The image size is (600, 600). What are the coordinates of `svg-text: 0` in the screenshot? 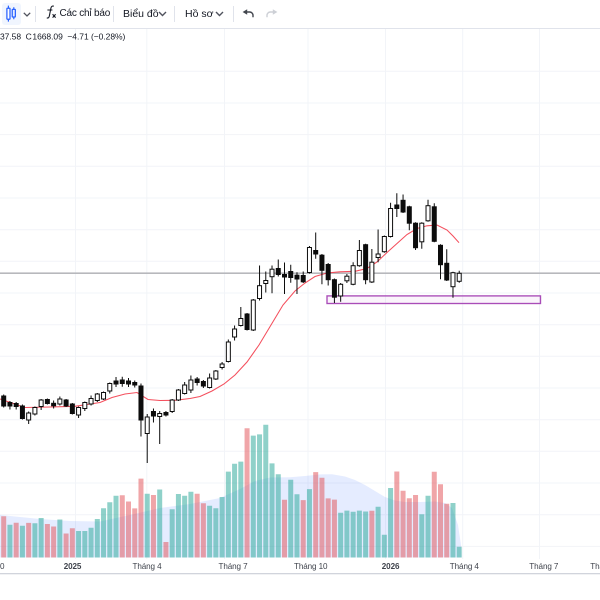 It's located at (2, 566).